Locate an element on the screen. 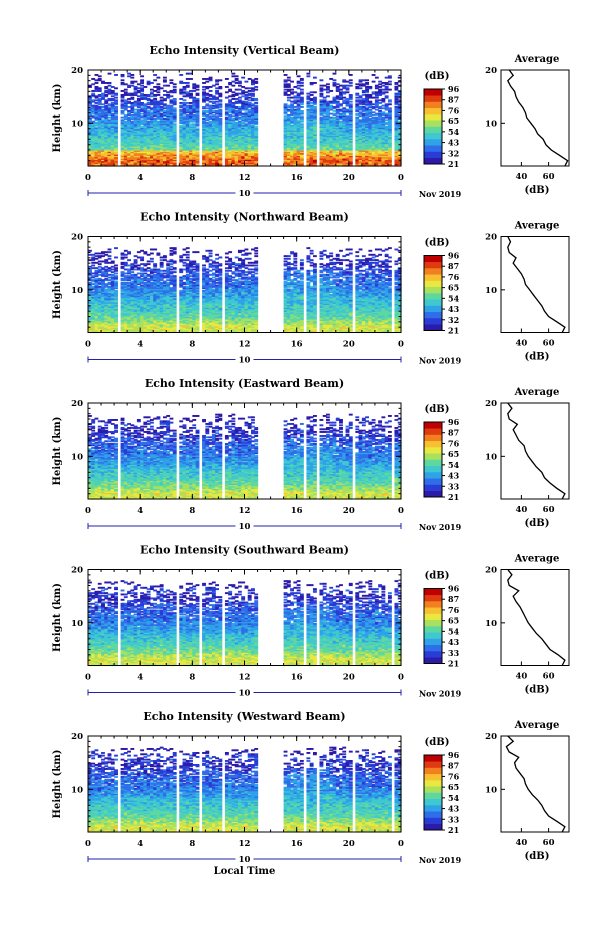 The height and width of the screenshot is (933, 616). y-tick-label: 20 is located at coordinates (77, 71).